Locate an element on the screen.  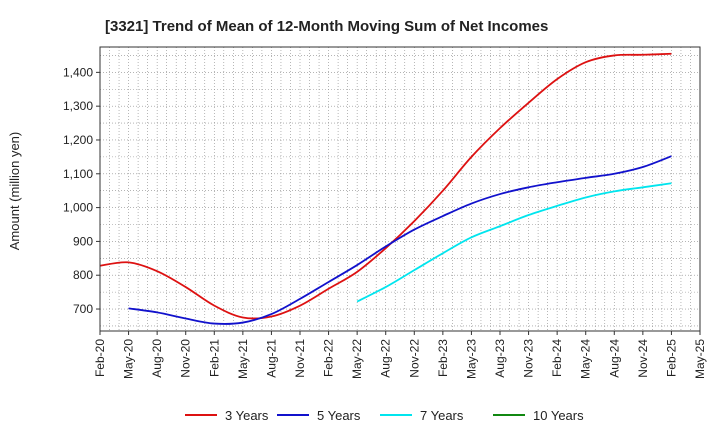
legend-label: 3 Years is located at coordinates (247, 415).